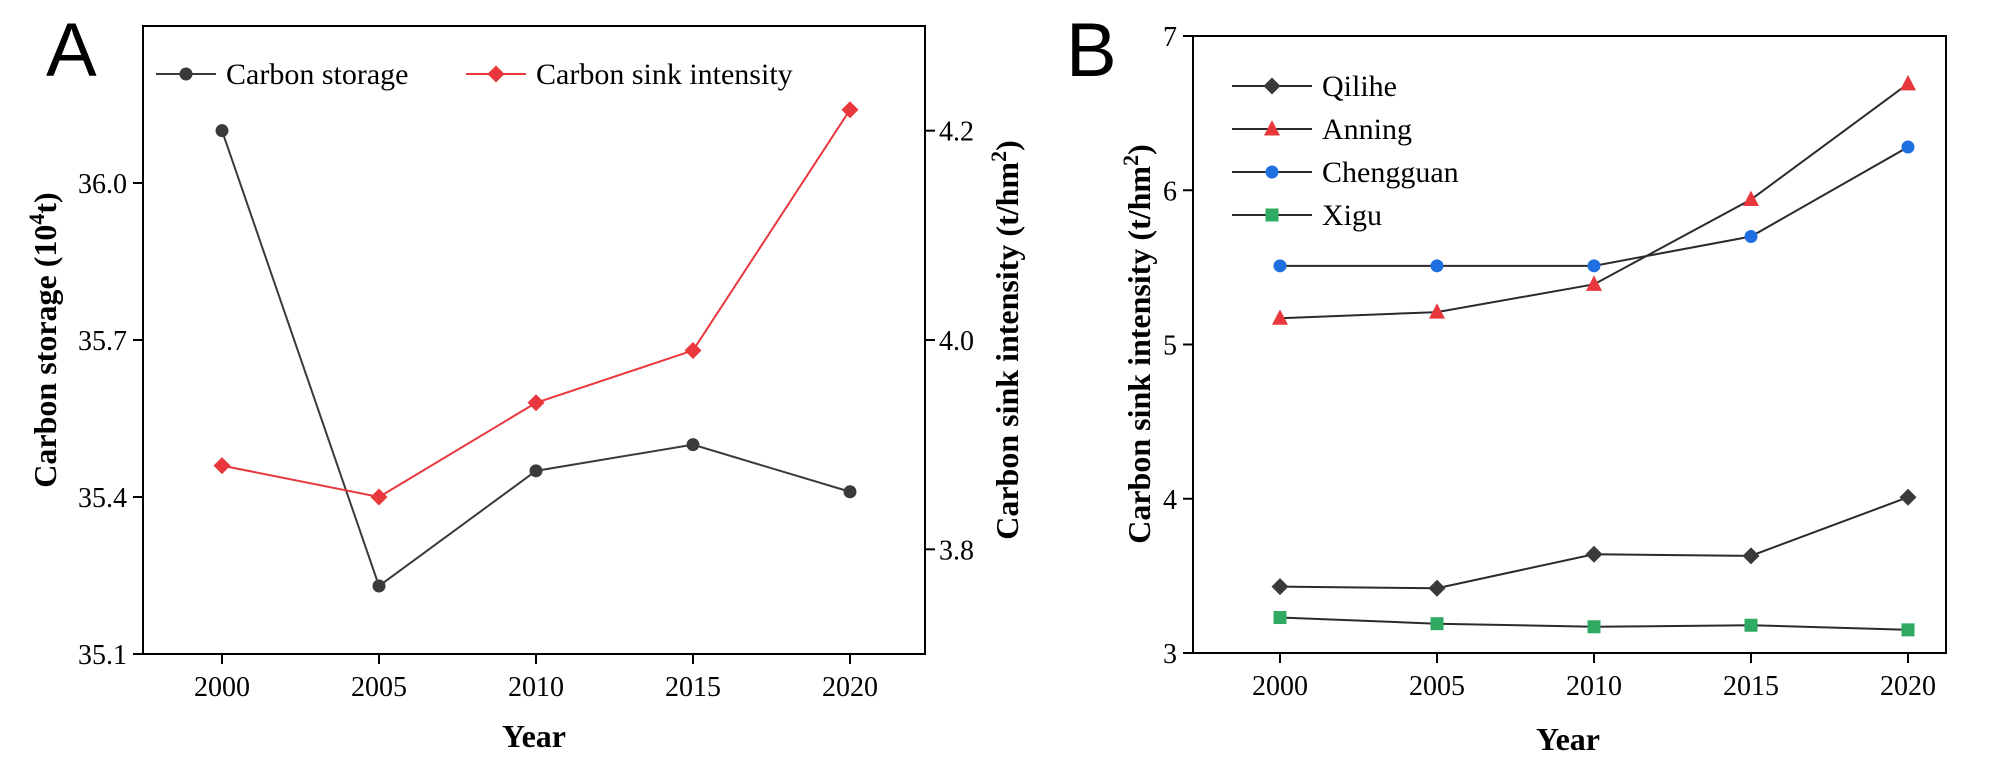  I want to click on panel-b-x-tick-label: 2005, so click(1437, 686).